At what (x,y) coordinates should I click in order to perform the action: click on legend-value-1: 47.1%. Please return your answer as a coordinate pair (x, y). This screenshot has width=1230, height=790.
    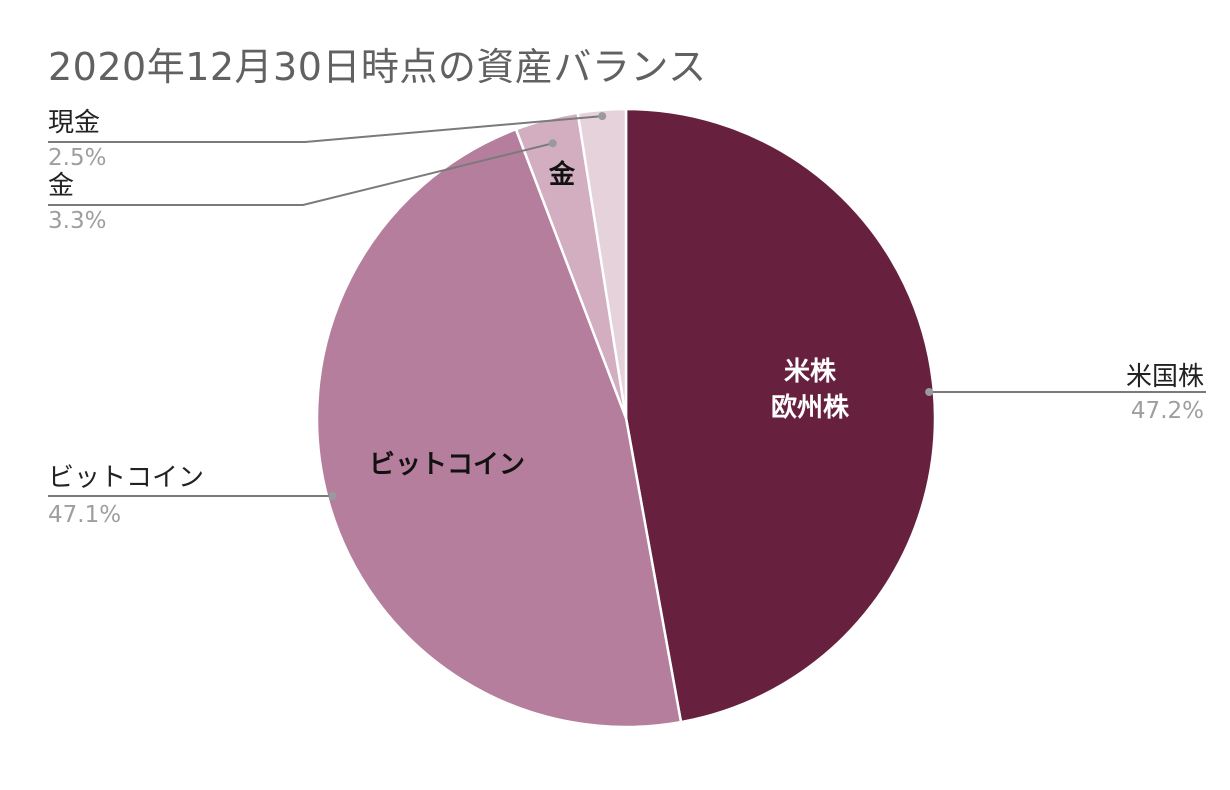
    Looking at the image, I should click on (84, 515).